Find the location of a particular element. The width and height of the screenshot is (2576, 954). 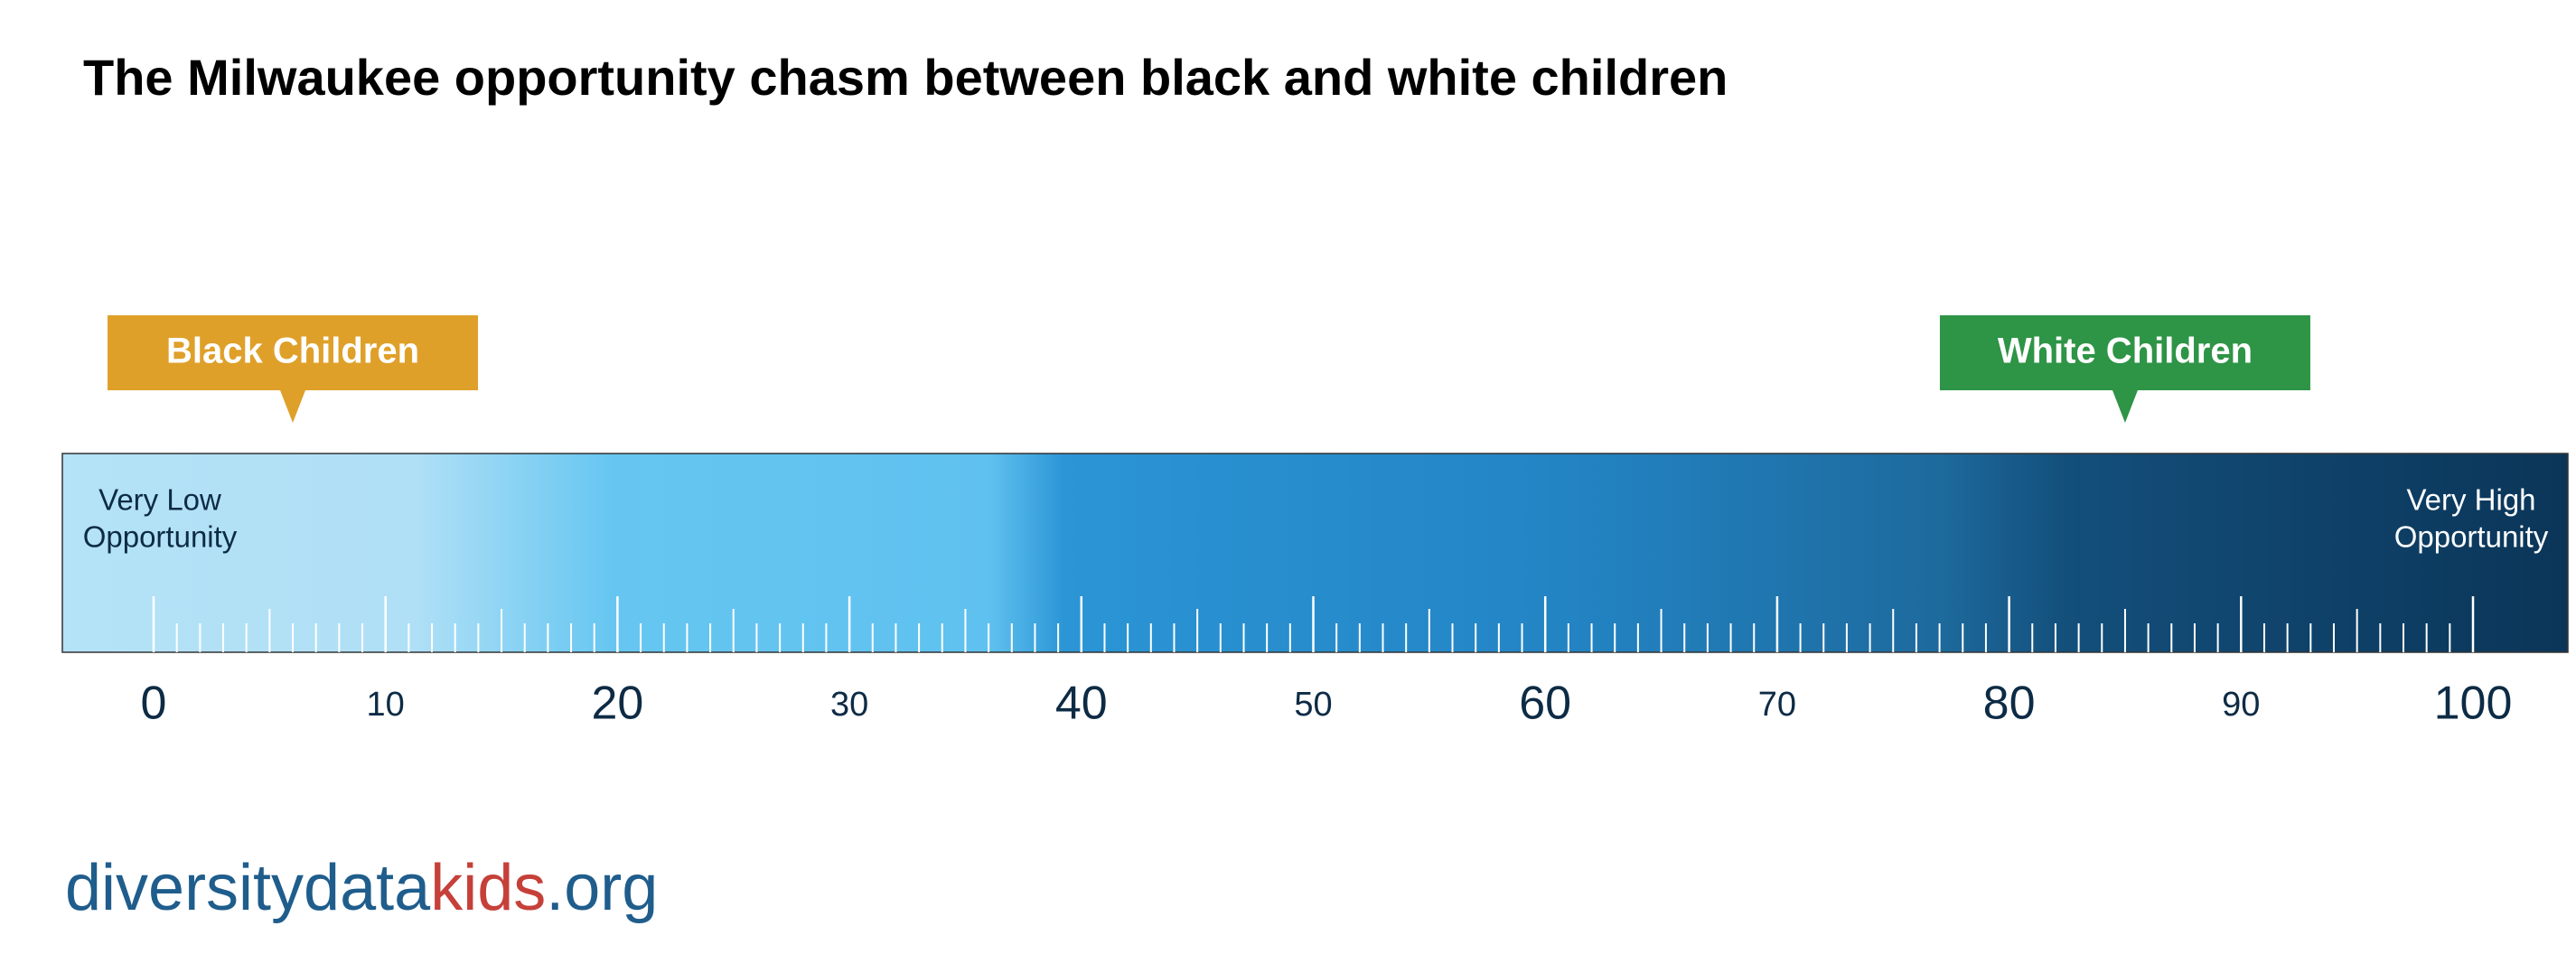

x-tick-label: 30 is located at coordinates (849, 705).